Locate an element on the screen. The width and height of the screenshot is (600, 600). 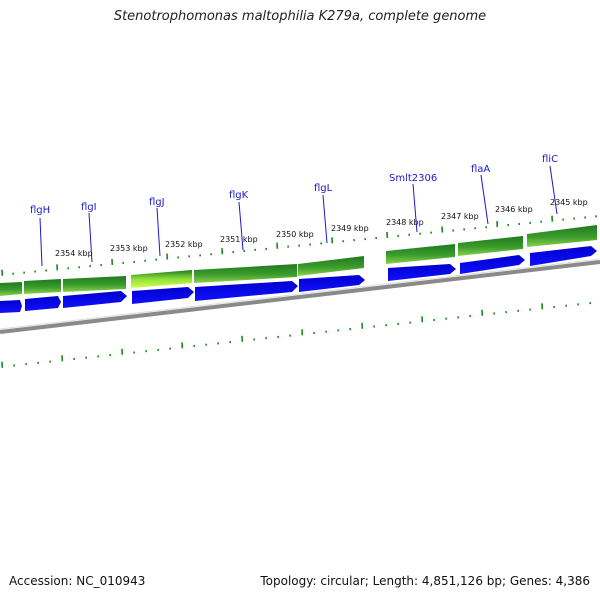
kbp-label: 2349 kbp is located at coordinates (350, 228).